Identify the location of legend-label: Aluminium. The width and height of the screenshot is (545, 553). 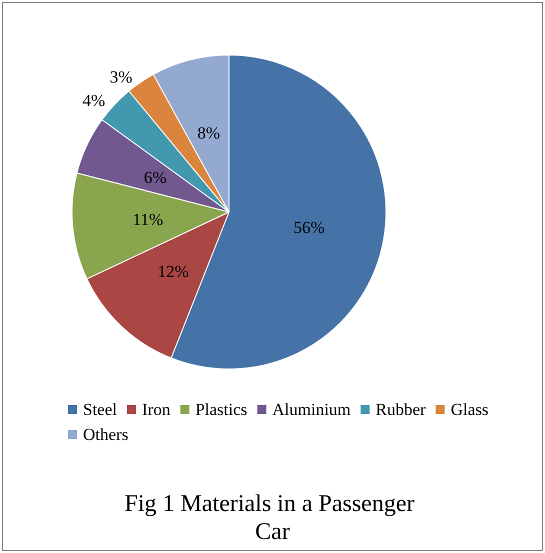
(311, 409).